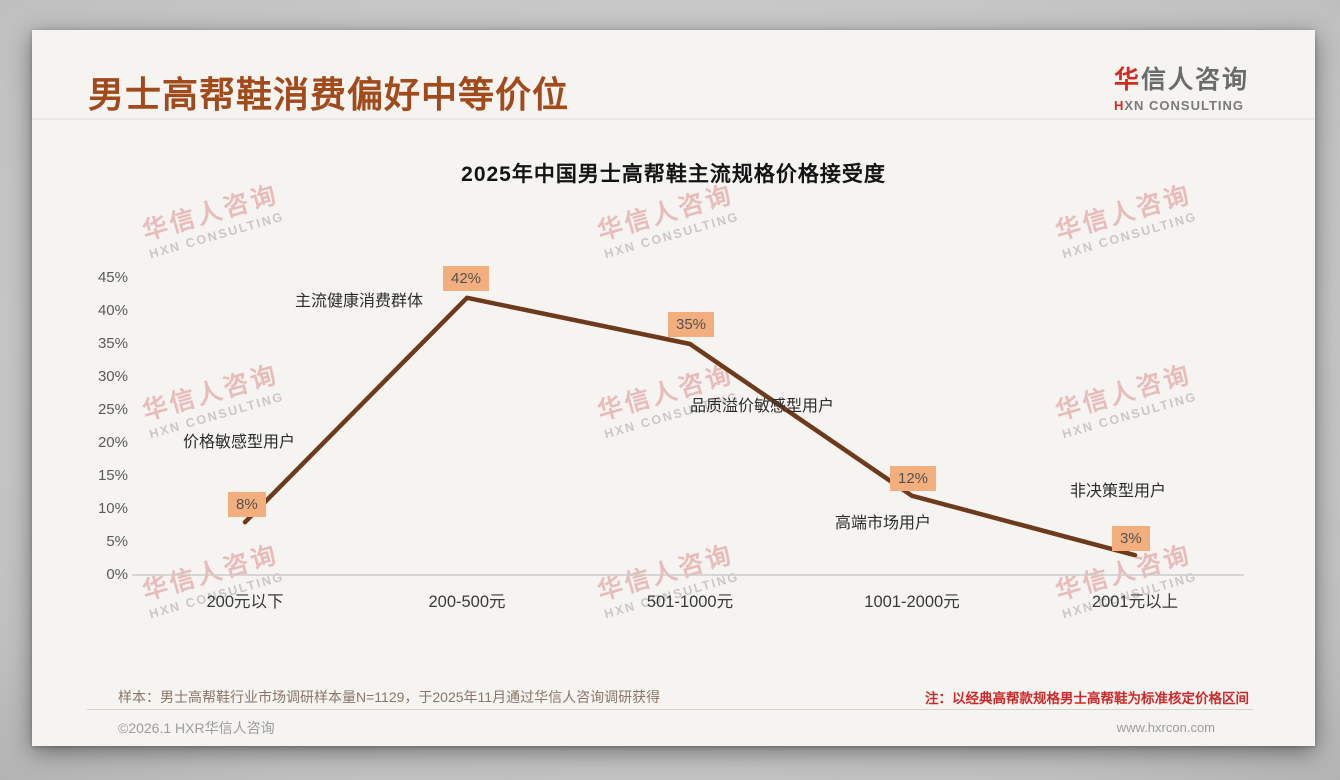 This screenshot has height=780, width=1340. Describe the element at coordinates (670, 709) in the screenshot. I see `footer-divider` at that location.